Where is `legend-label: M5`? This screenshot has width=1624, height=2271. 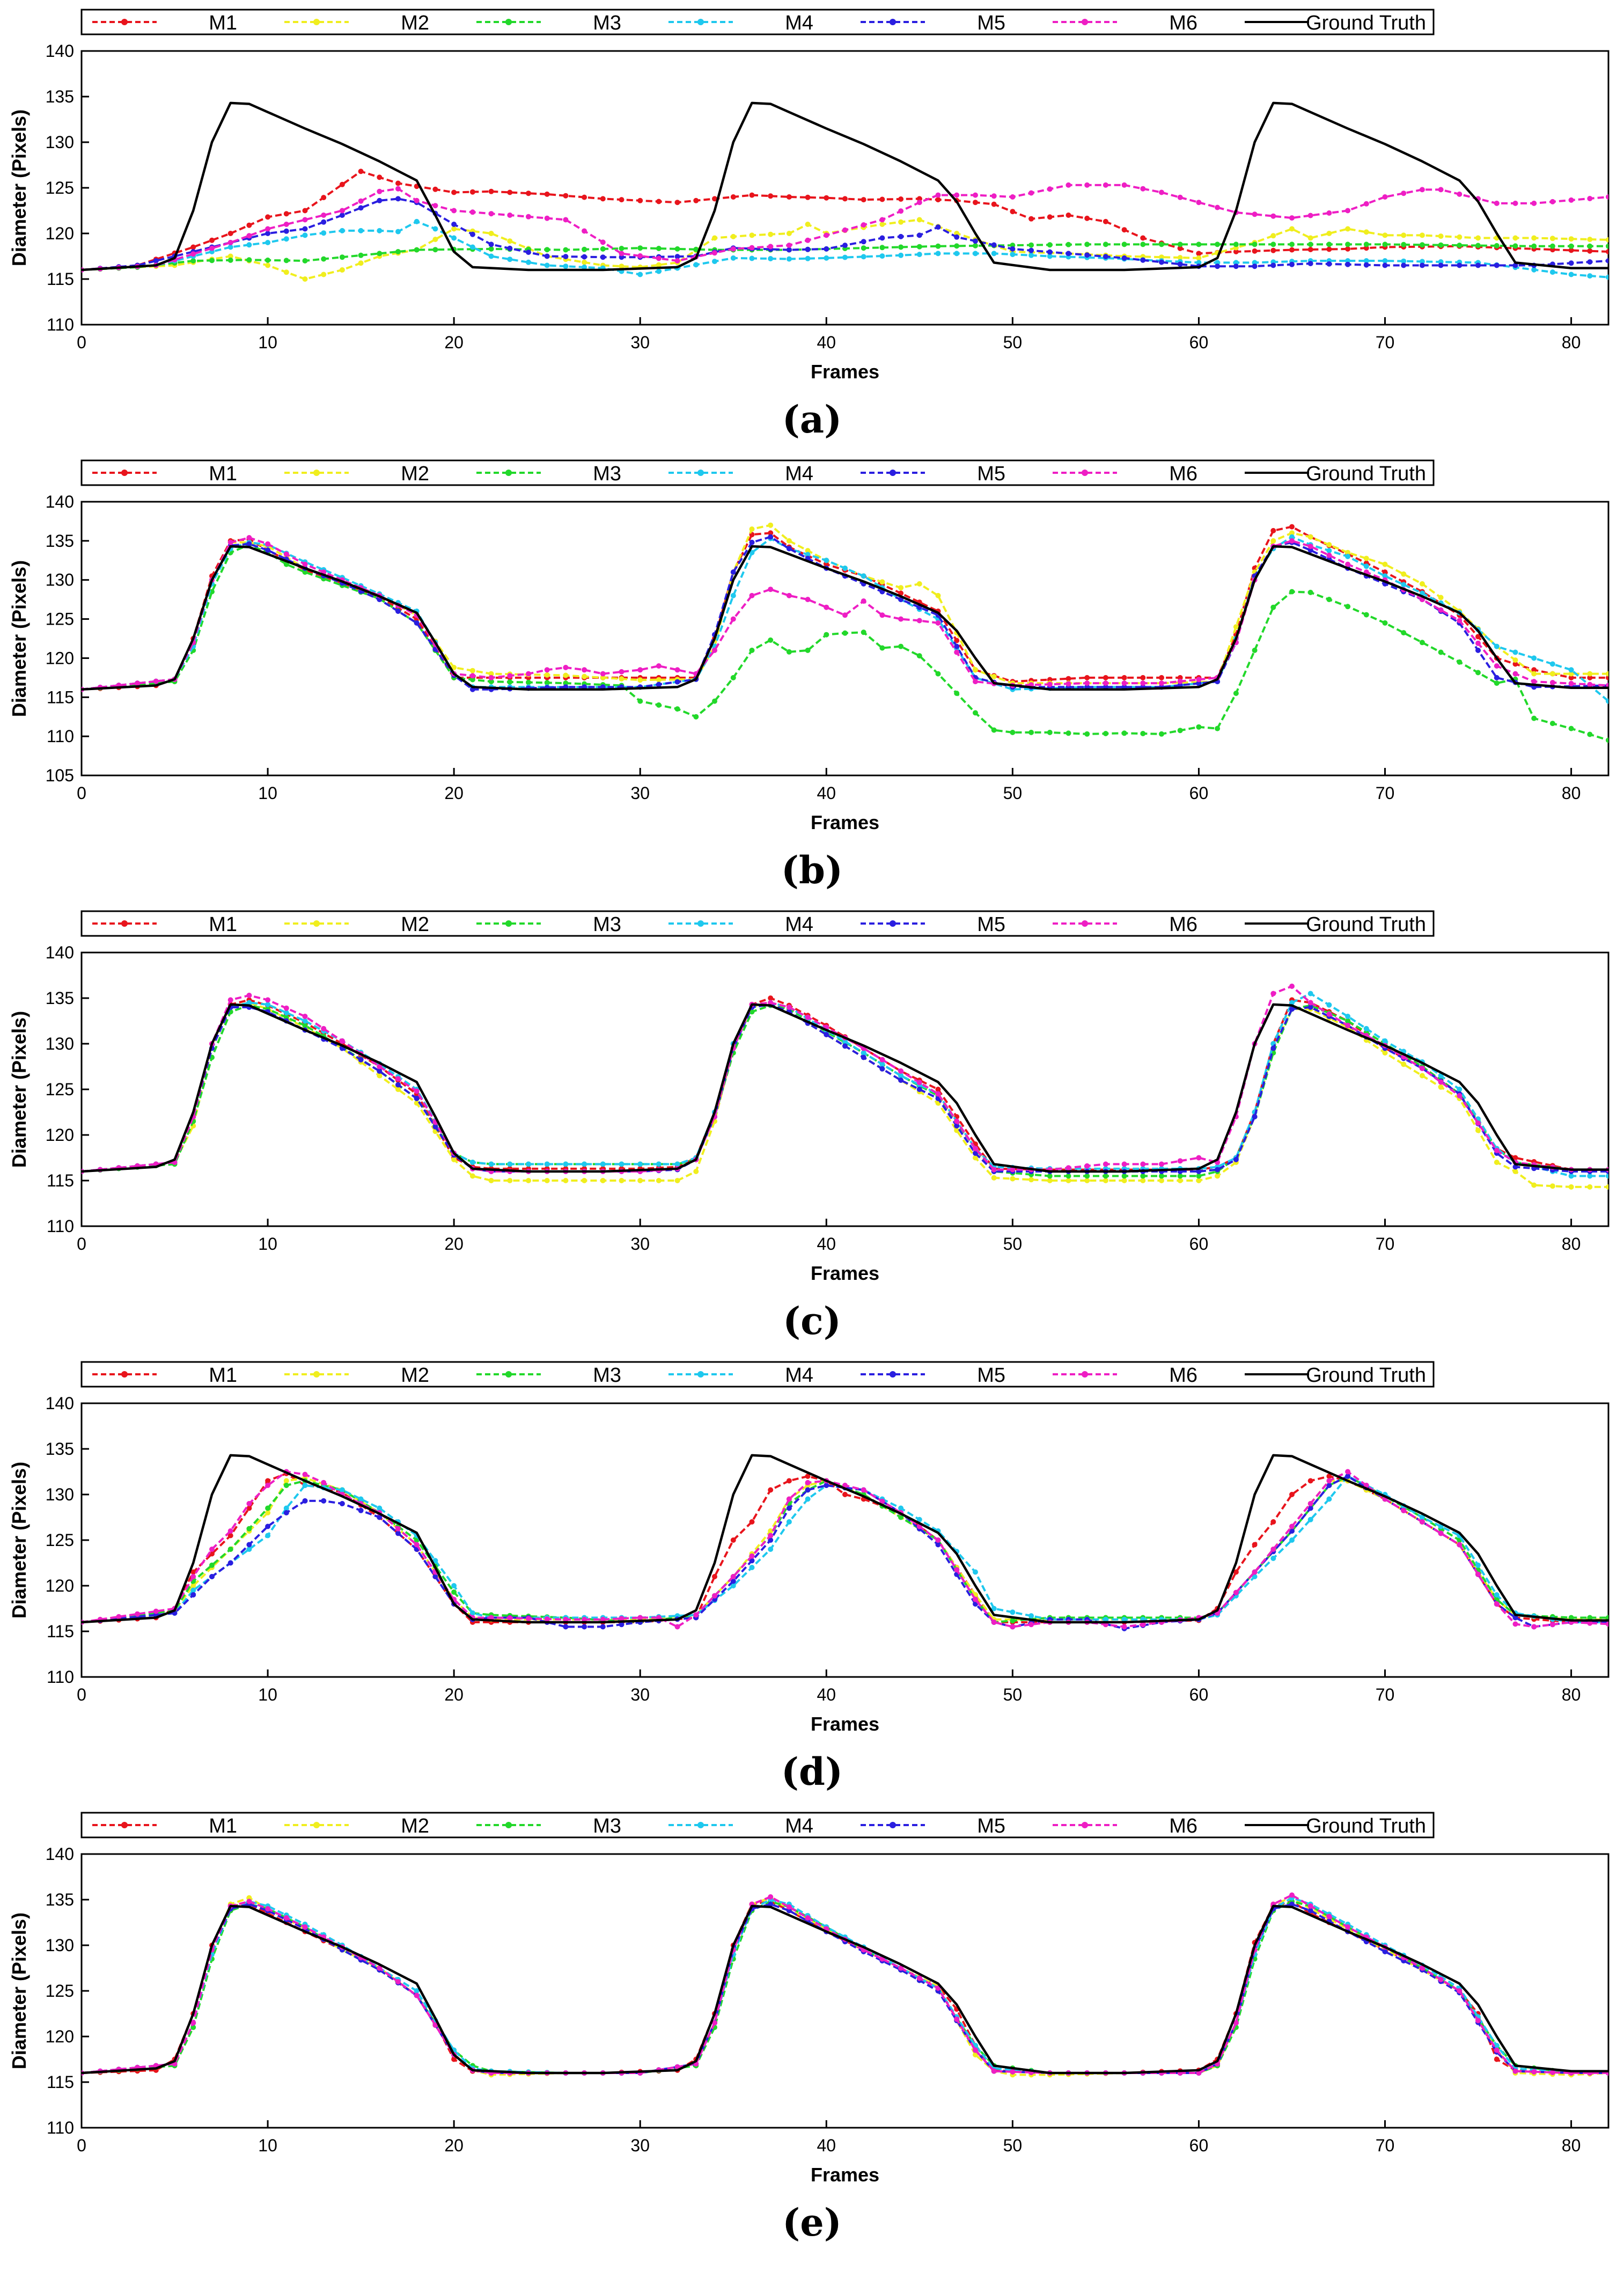 legend-label: M5 is located at coordinates (991, 1826).